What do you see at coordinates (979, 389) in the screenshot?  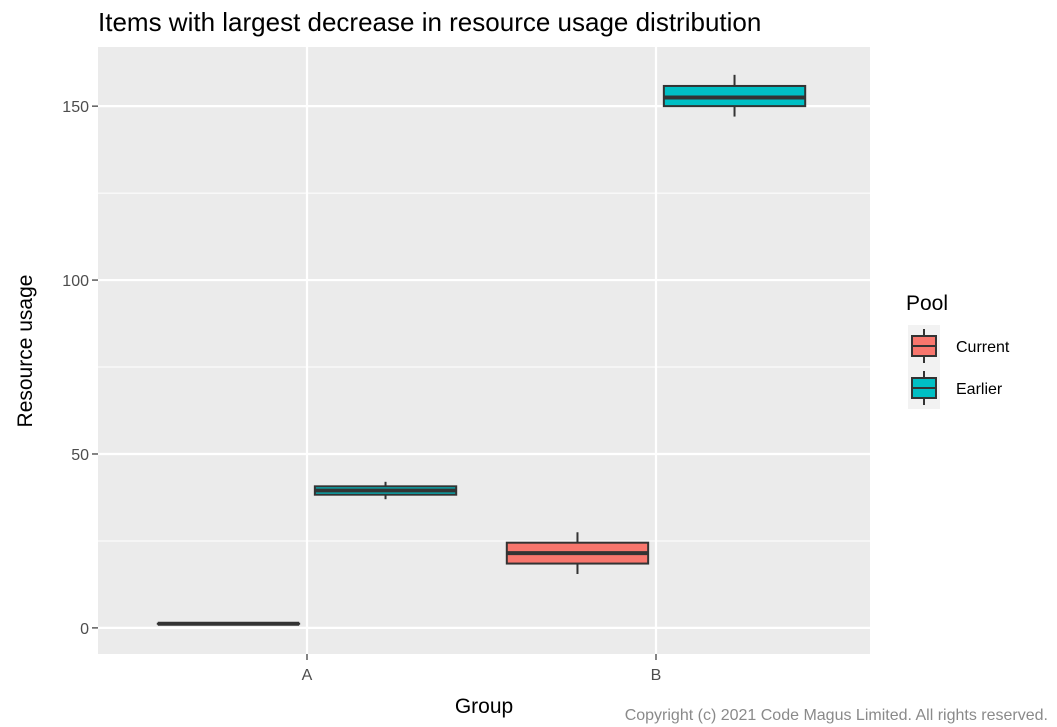 I see `legend-label-earlier: Earlier` at bounding box center [979, 389].